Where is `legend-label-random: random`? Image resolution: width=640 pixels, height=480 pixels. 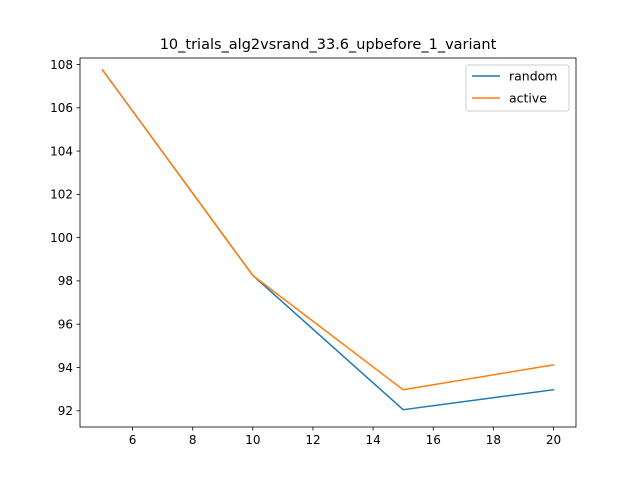 legend-label-random: random is located at coordinates (533, 76).